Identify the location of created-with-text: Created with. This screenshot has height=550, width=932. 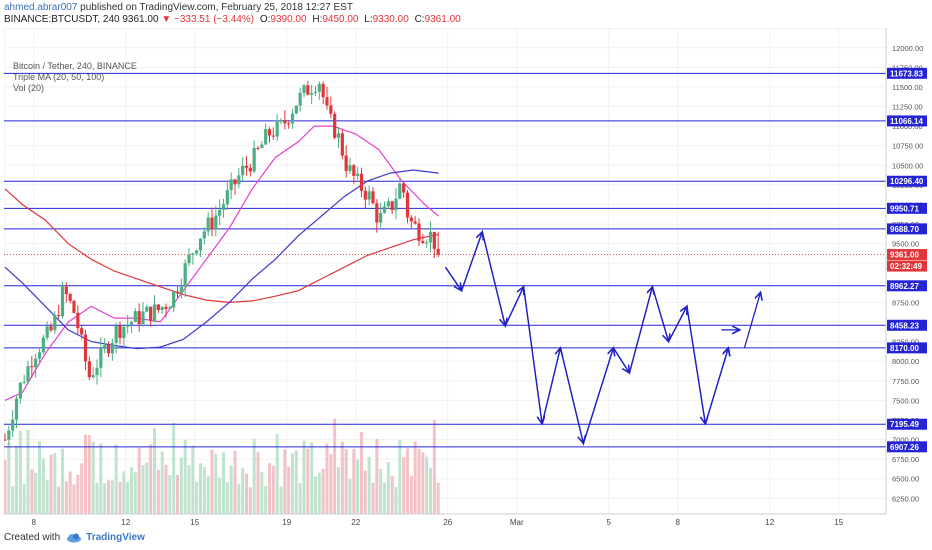
(32, 537).